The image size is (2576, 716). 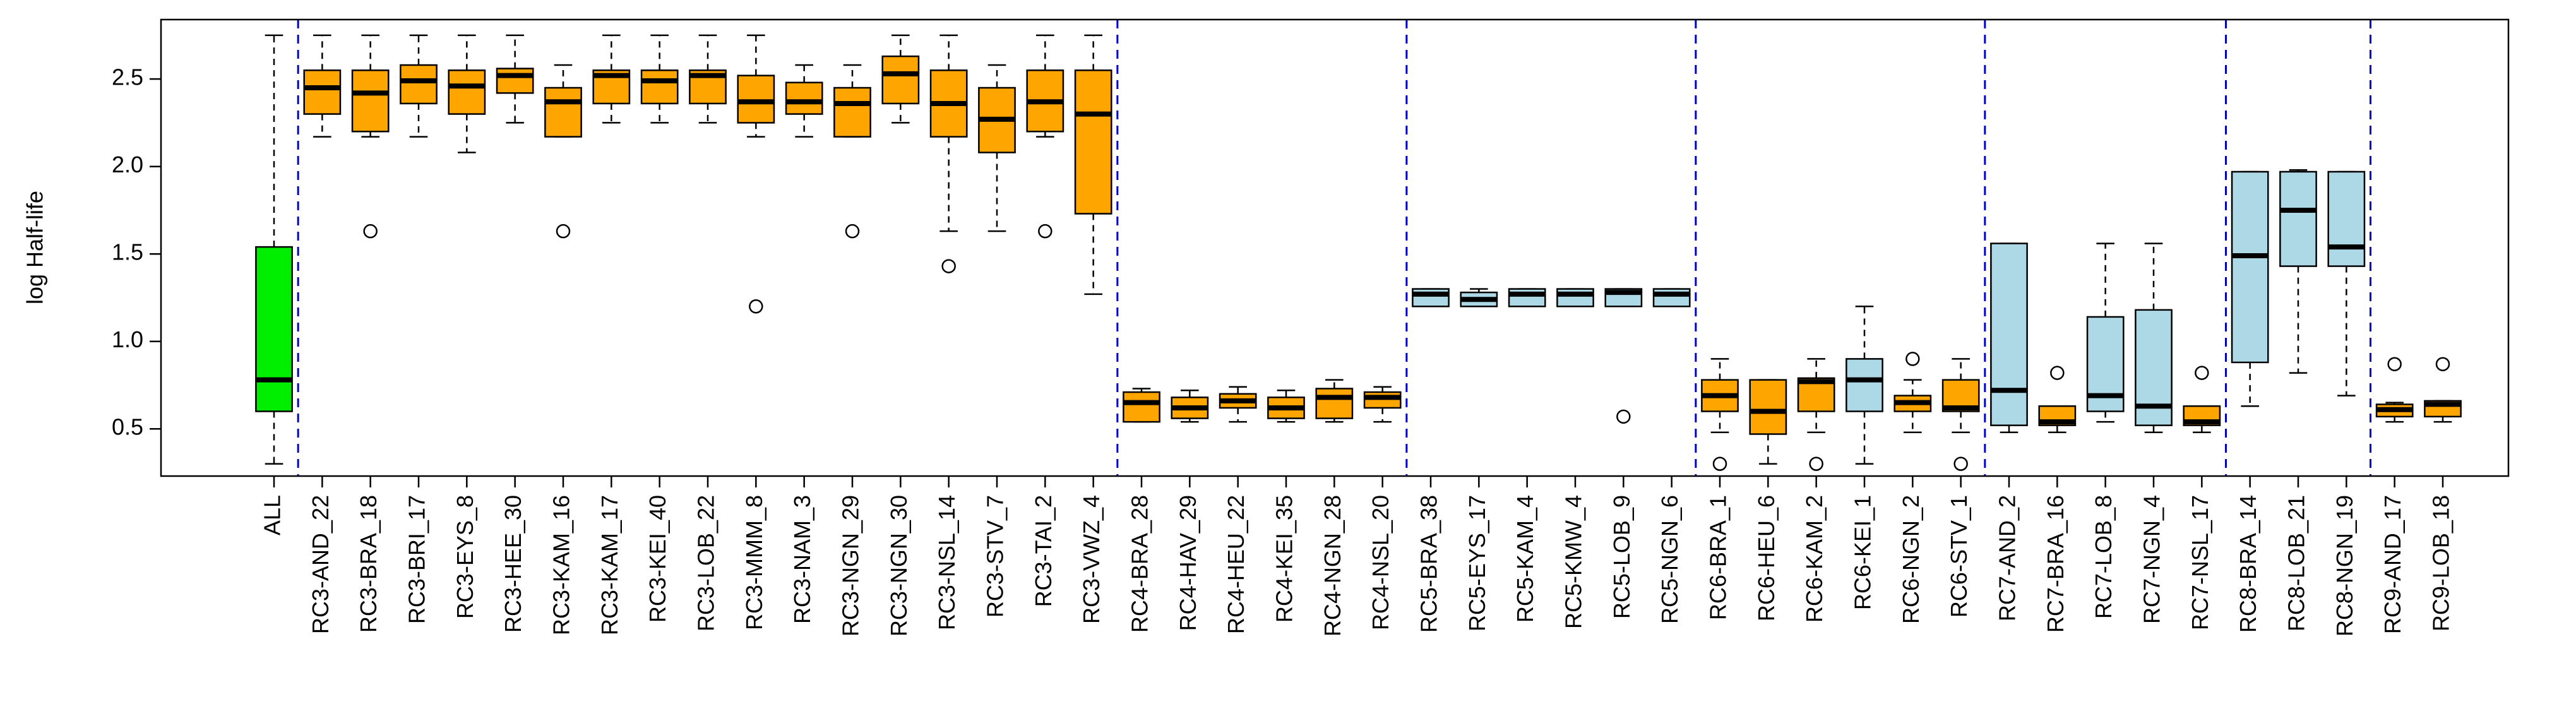 What do you see at coordinates (127, 339) in the screenshot?
I see `y-tick-label: 1.0` at bounding box center [127, 339].